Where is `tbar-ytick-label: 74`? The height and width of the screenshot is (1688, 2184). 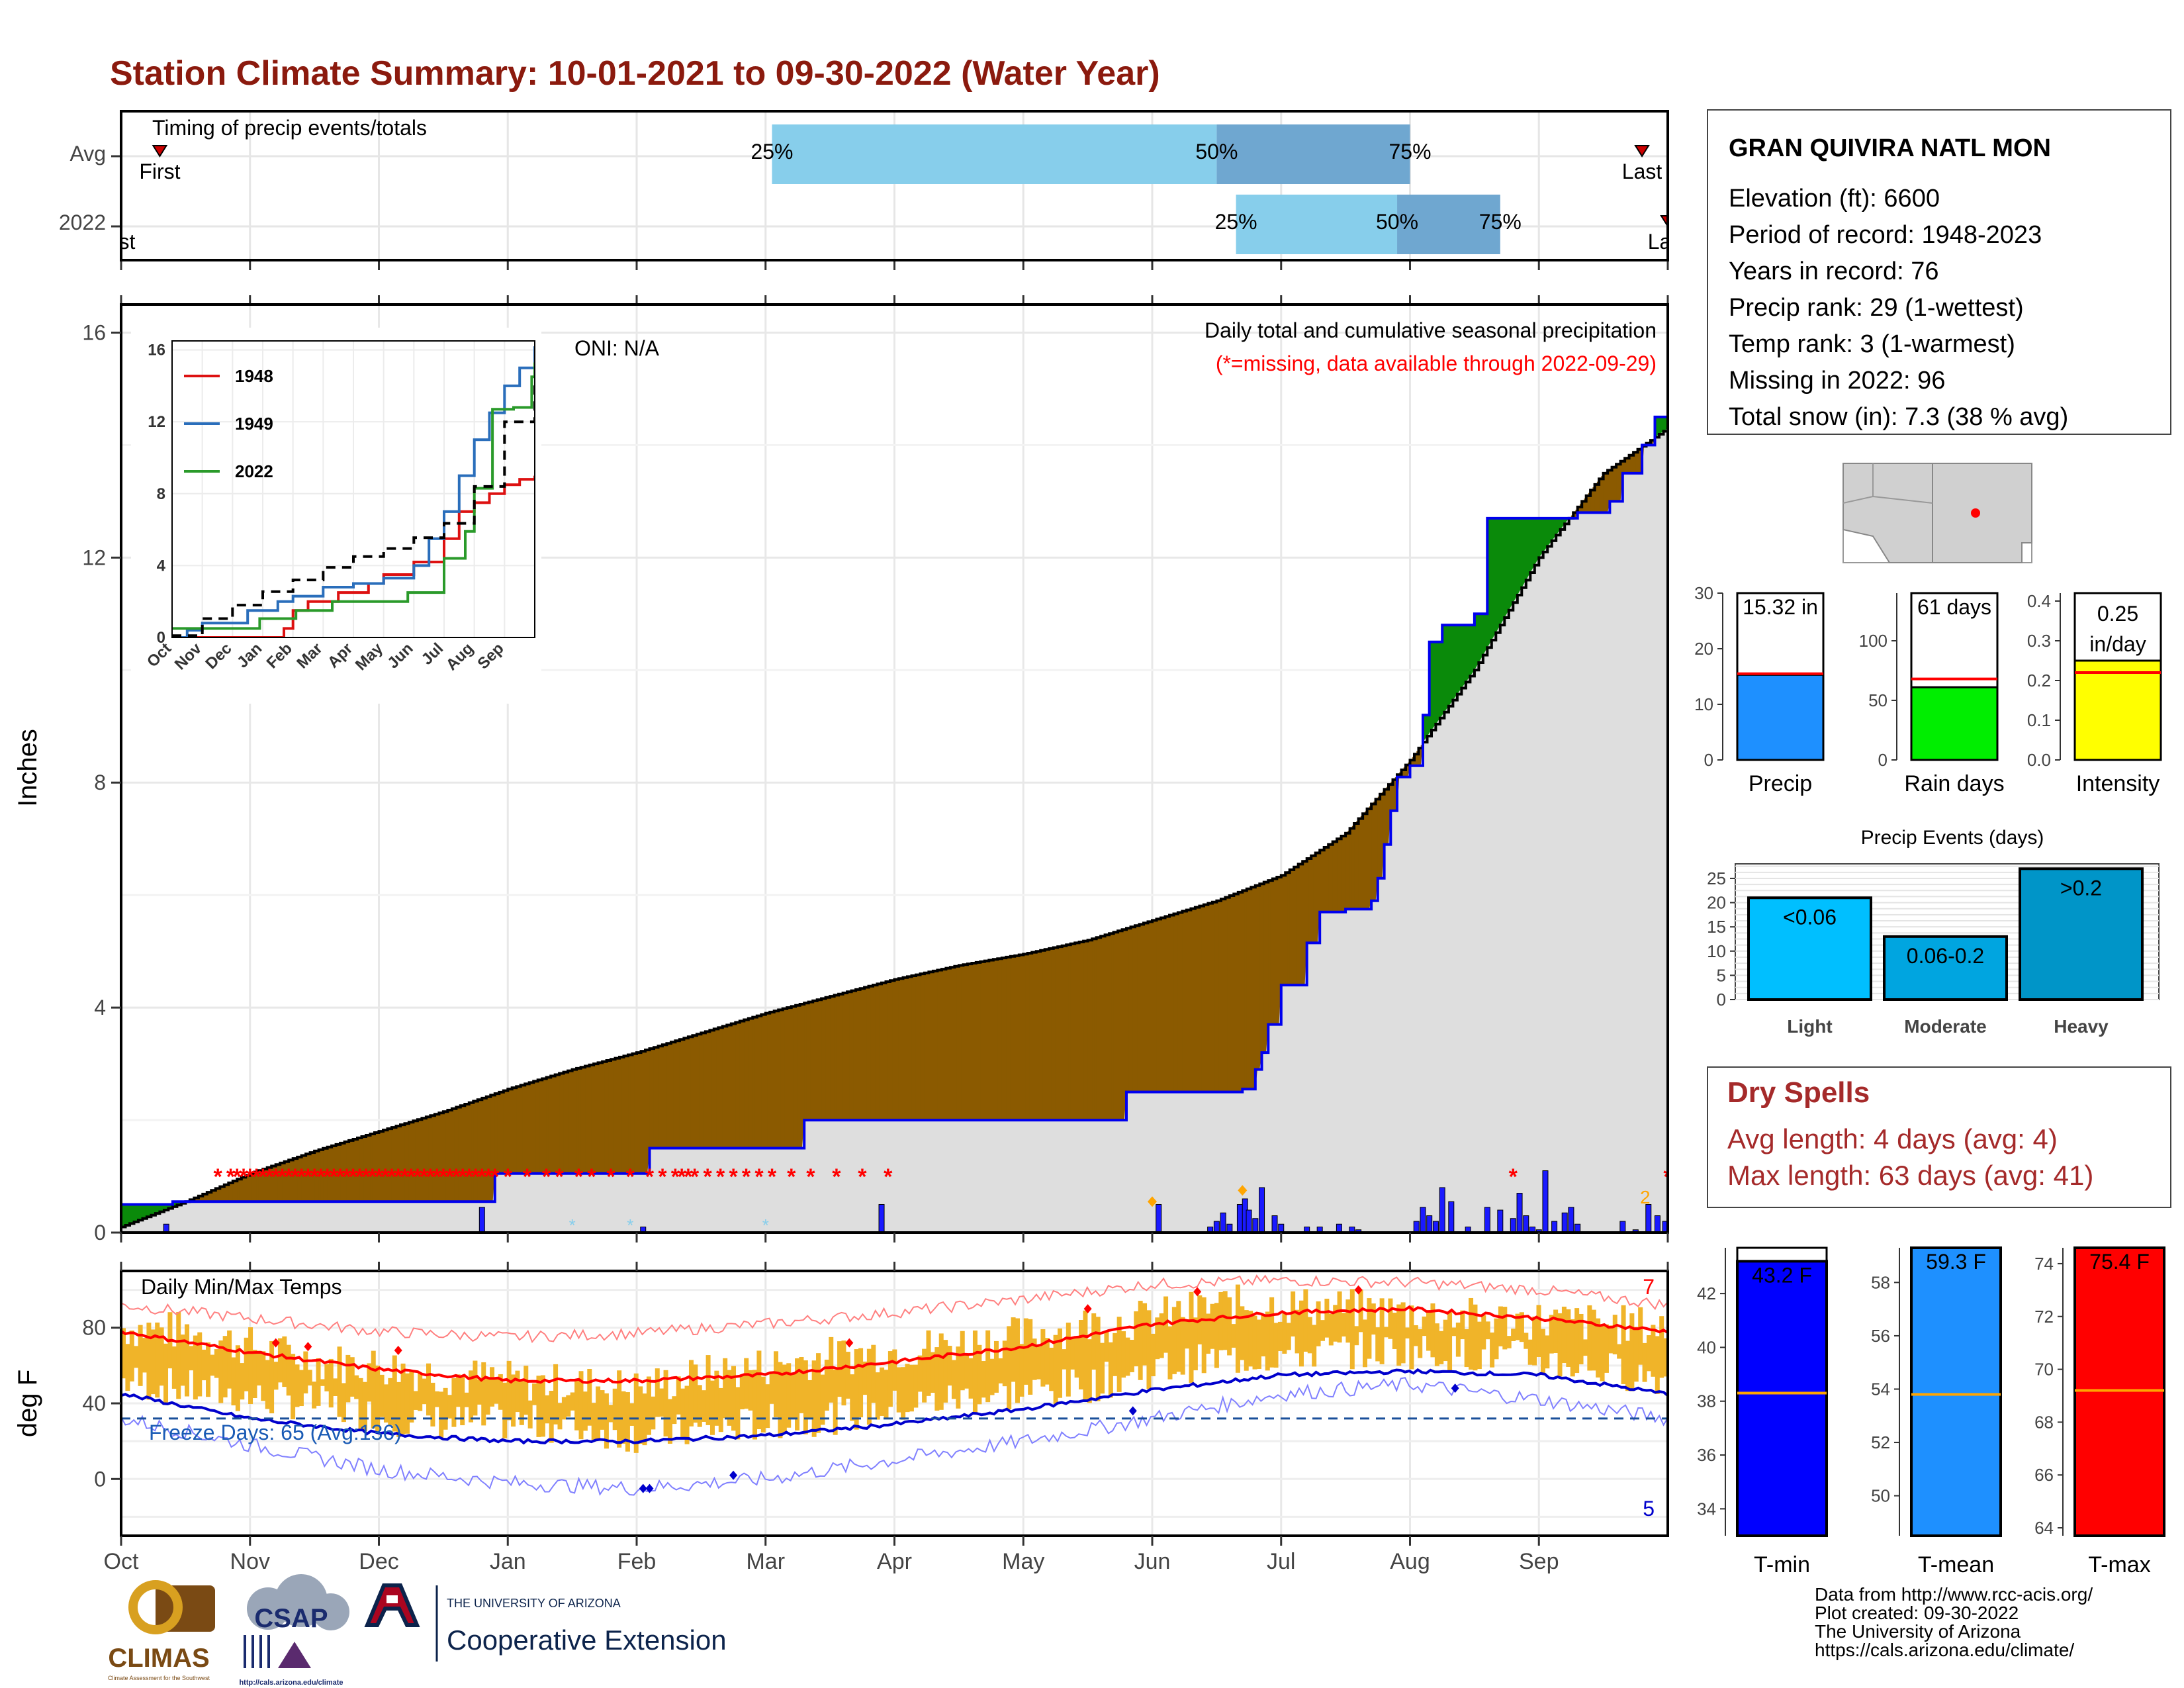
tbar-ytick-label: 74 is located at coordinates (2044, 1264).